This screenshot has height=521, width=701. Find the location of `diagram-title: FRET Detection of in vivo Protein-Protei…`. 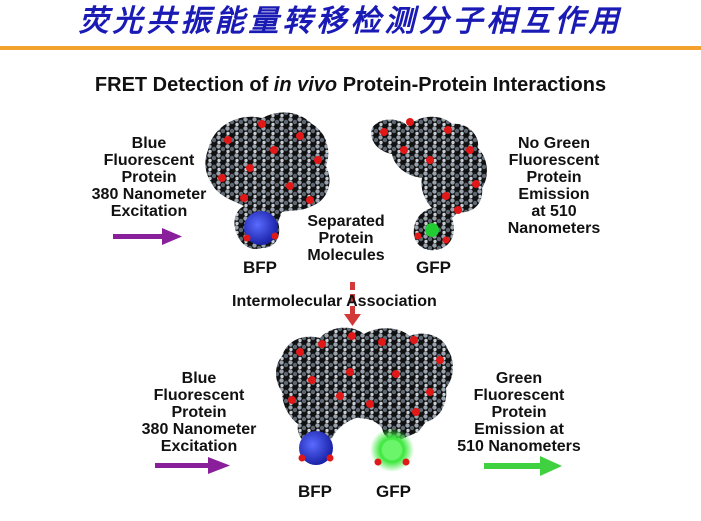

diagram-title: FRET Detection of in vivo Protein-Protei… is located at coordinates (350, 85).